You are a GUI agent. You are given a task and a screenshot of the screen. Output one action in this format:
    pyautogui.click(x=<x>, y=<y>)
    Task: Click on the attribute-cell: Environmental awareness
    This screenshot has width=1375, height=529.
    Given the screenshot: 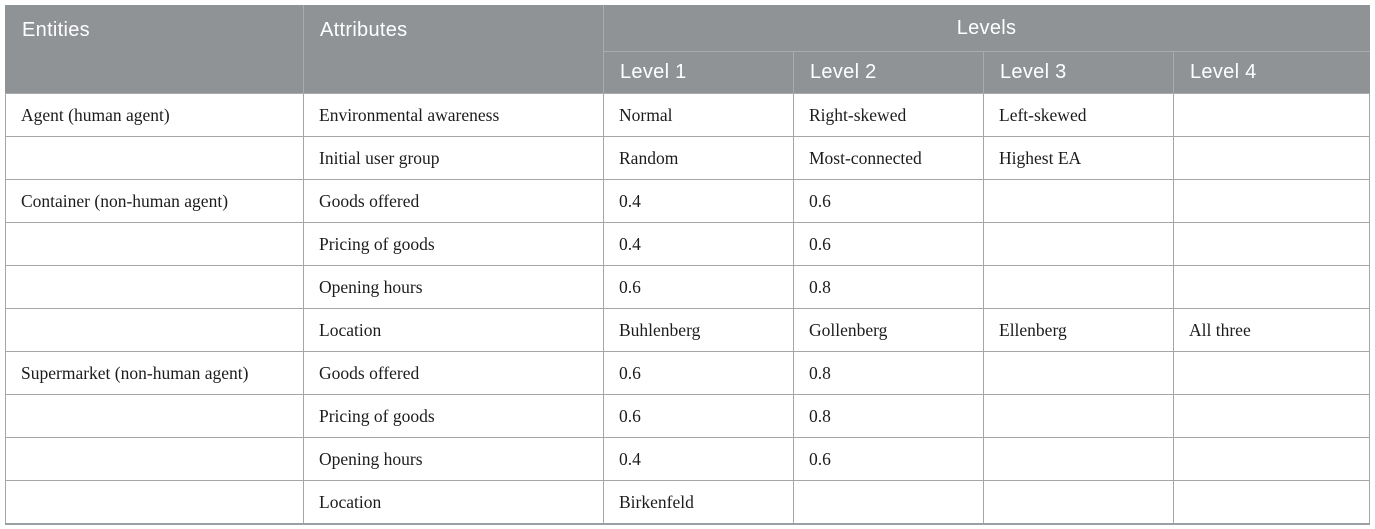 What is the action you would take?
    pyautogui.click(x=453, y=115)
    